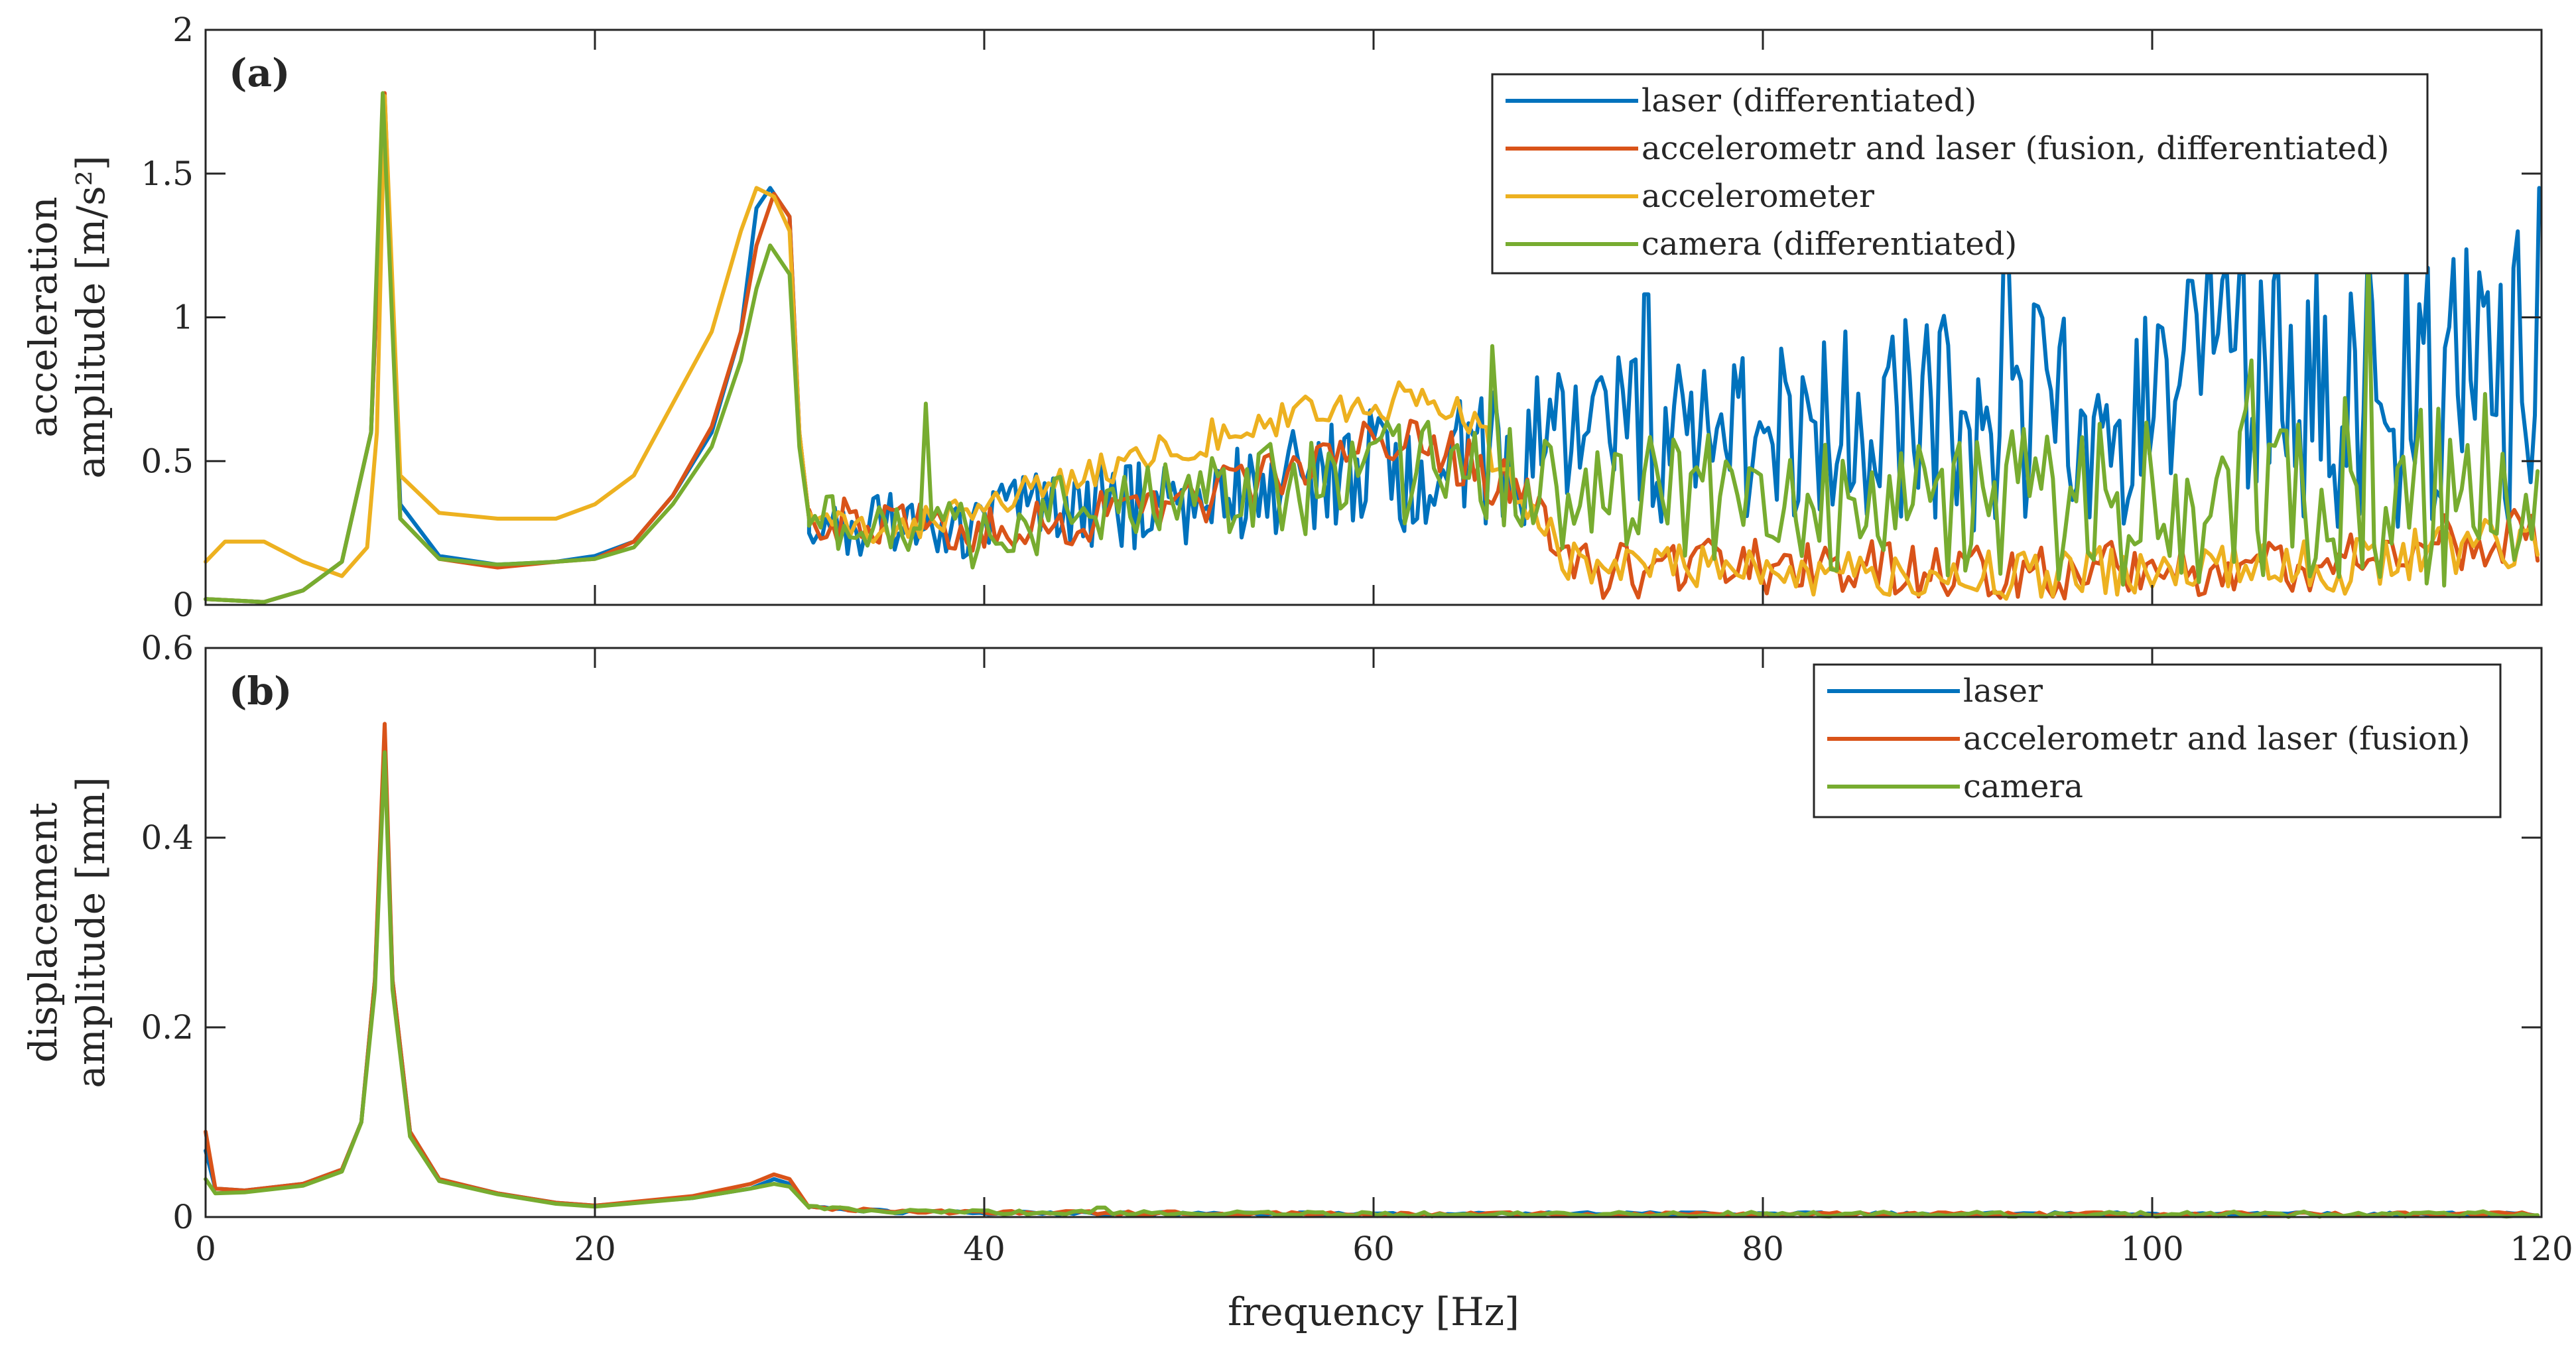 The width and height of the screenshot is (2576, 1351). Describe the element at coordinates (168, 1027) in the screenshot. I see `y-tick-label: 0.2` at that location.